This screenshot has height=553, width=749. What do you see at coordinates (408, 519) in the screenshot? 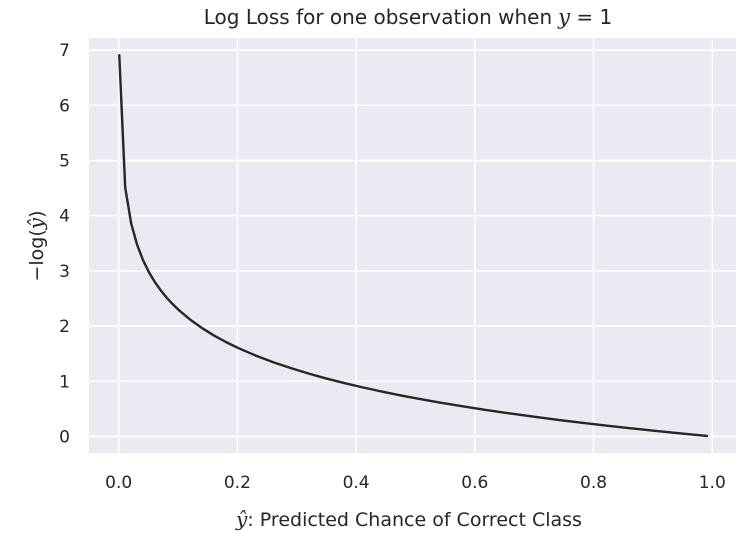
I see `x-axis-label: ŷ: Predicted Chance of Correct Class` at bounding box center [408, 519].